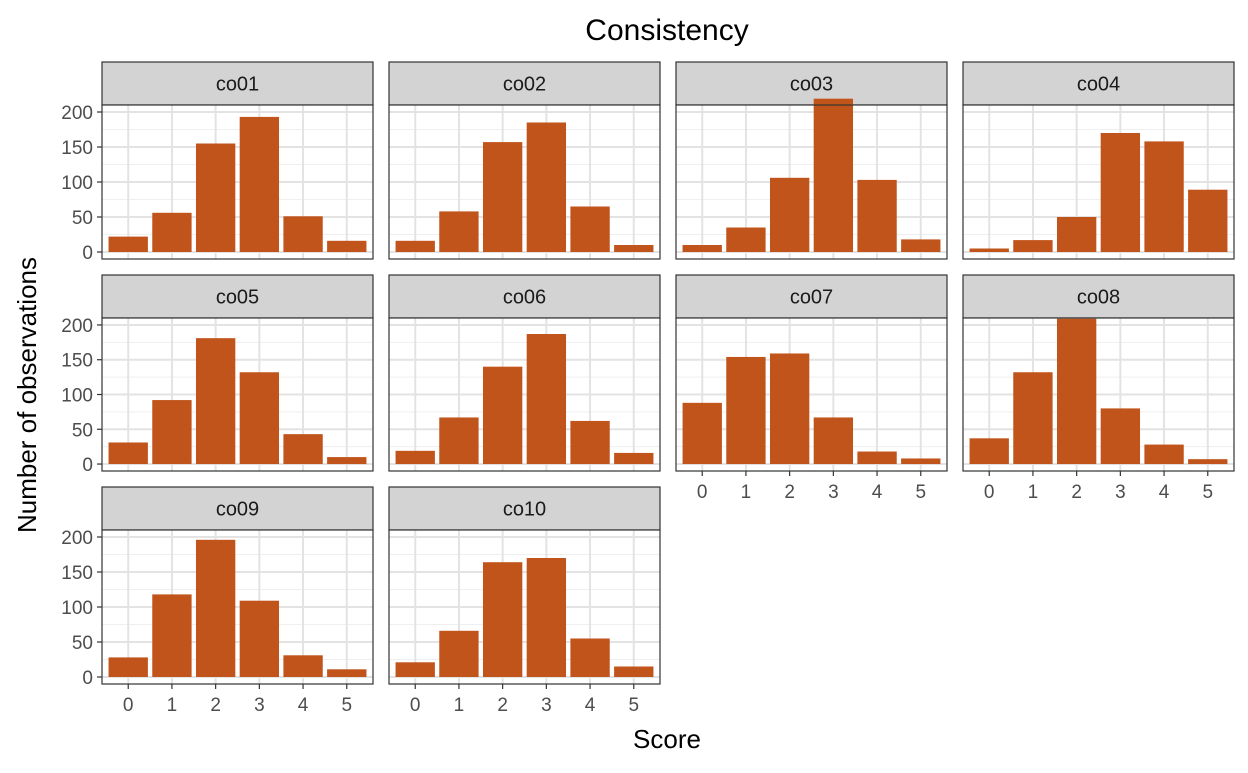 The height and width of the screenshot is (773, 1248). Describe the element at coordinates (811, 298) in the screenshot. I see `facet-strip-label: co07` at that location.